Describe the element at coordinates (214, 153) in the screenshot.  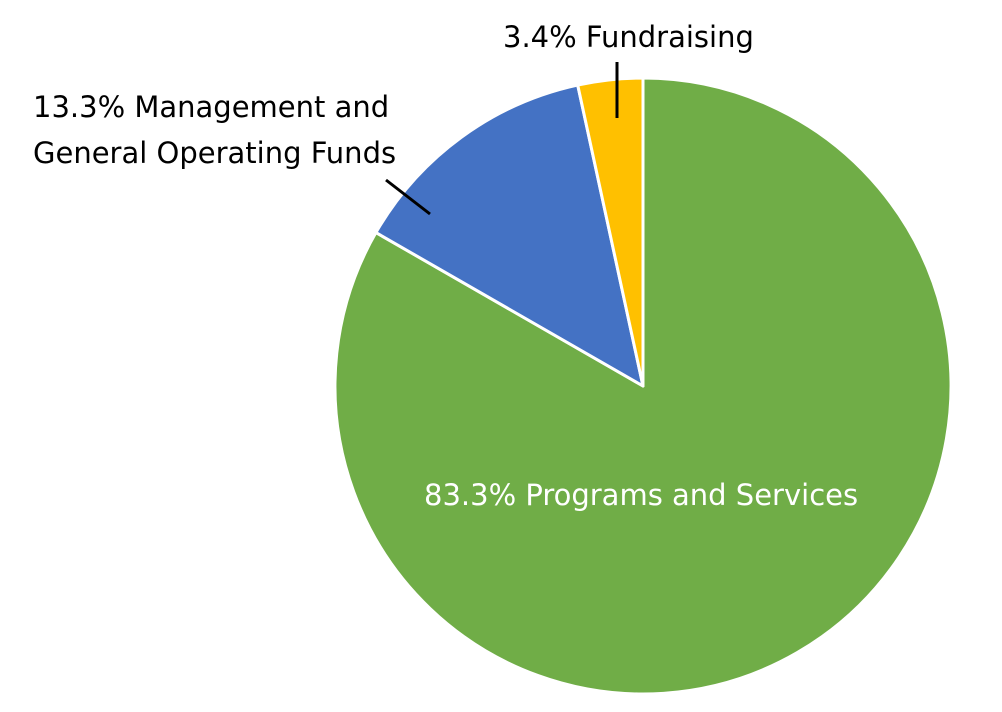
I see `label-management-line2: General Operating Funds` at that location.